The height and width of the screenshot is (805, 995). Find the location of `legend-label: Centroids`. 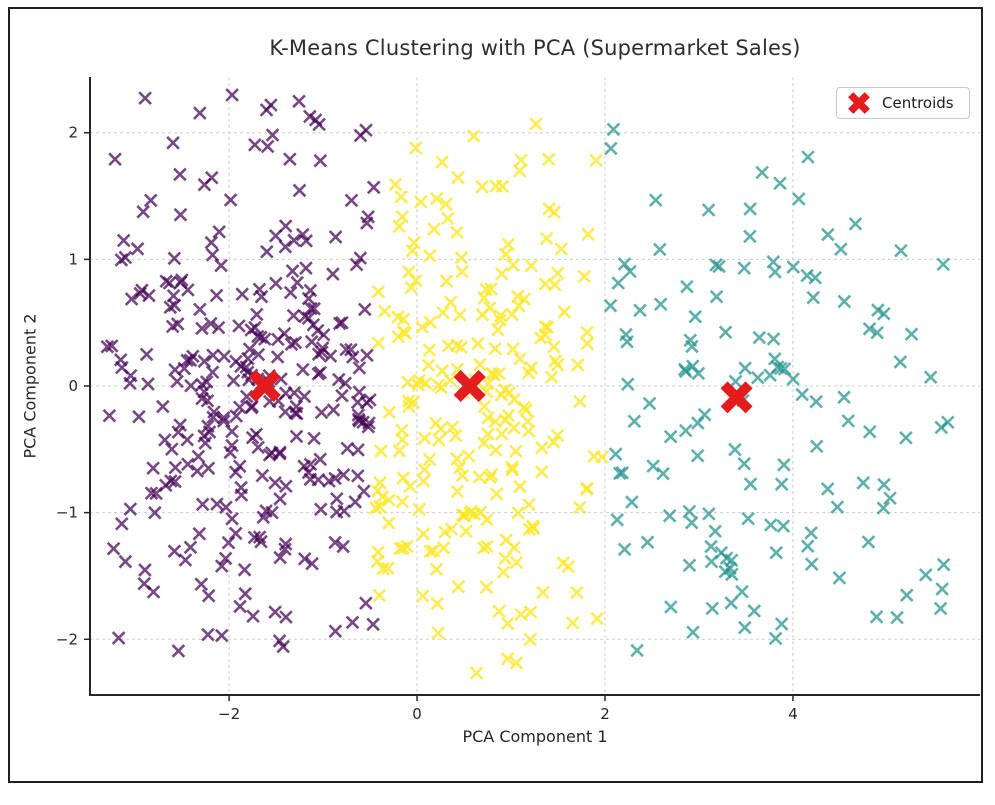

legend-label: Centroids is located at coordinates (918, 103).